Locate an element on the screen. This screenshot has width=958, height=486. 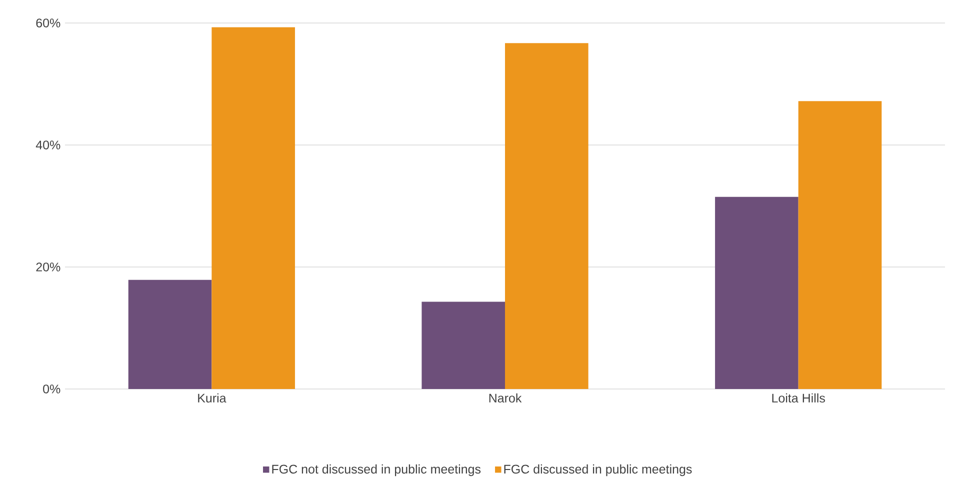
y-tick-label: 20% is located at coordinates (48, 267).